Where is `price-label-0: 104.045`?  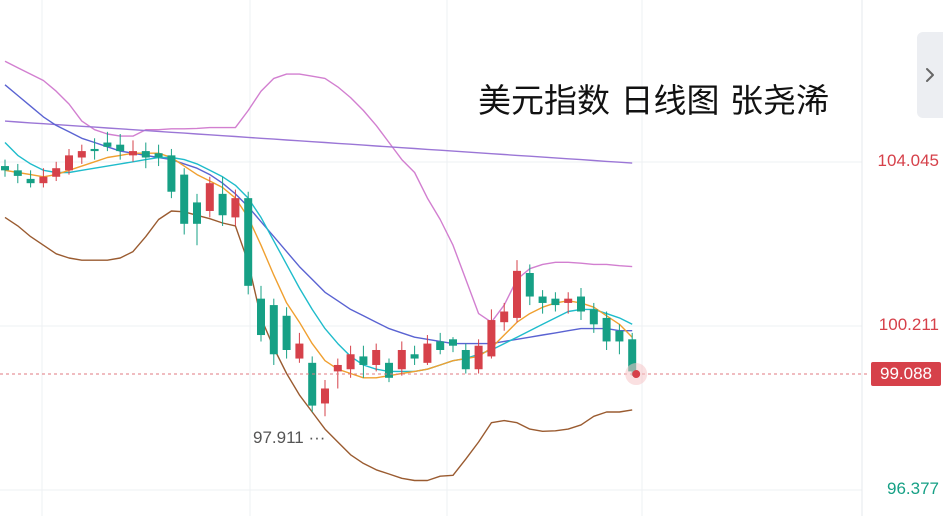
price-label-0: 104.045 is located at coordinates (908, 160).